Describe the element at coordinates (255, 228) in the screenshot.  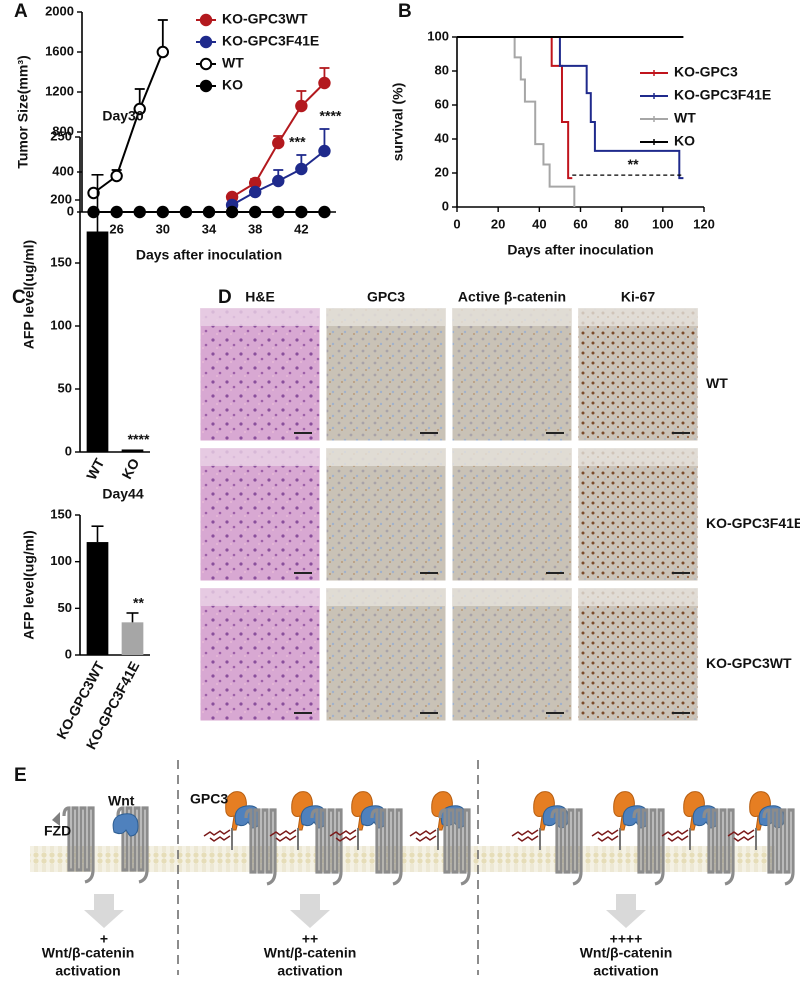
I see `x-tick-label: 38` at that location.